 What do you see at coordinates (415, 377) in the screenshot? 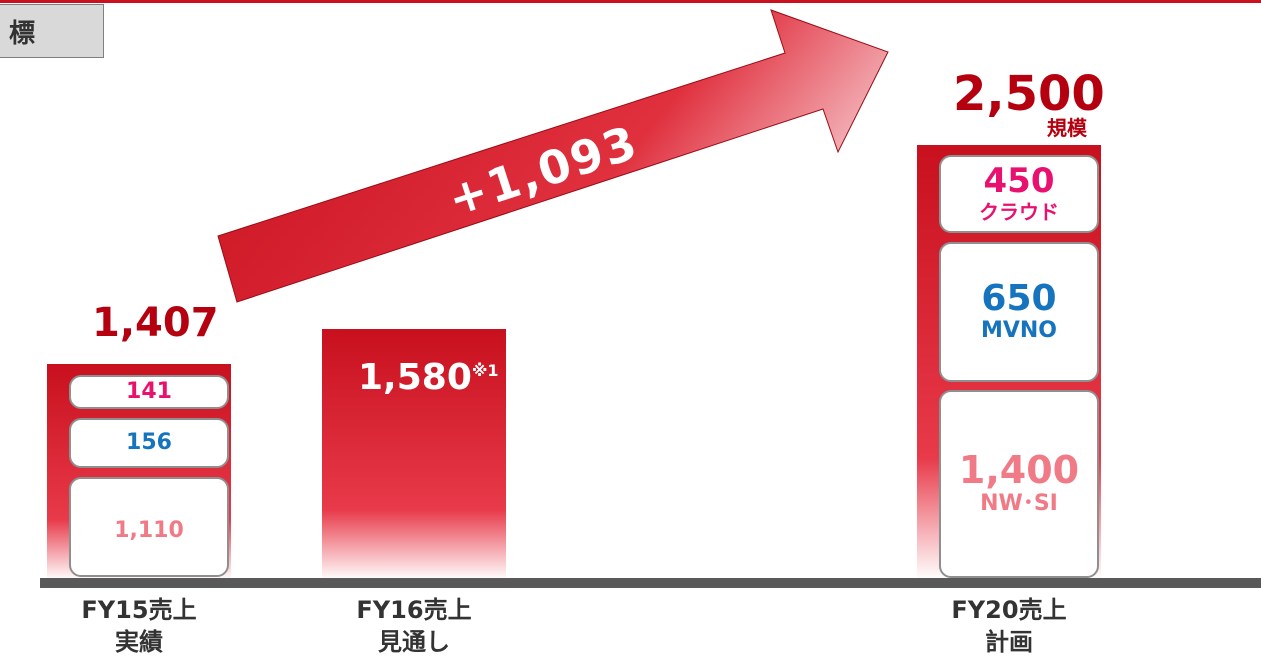
I see `fy16-total-value: 1,580` at bounding box center [415, 377].